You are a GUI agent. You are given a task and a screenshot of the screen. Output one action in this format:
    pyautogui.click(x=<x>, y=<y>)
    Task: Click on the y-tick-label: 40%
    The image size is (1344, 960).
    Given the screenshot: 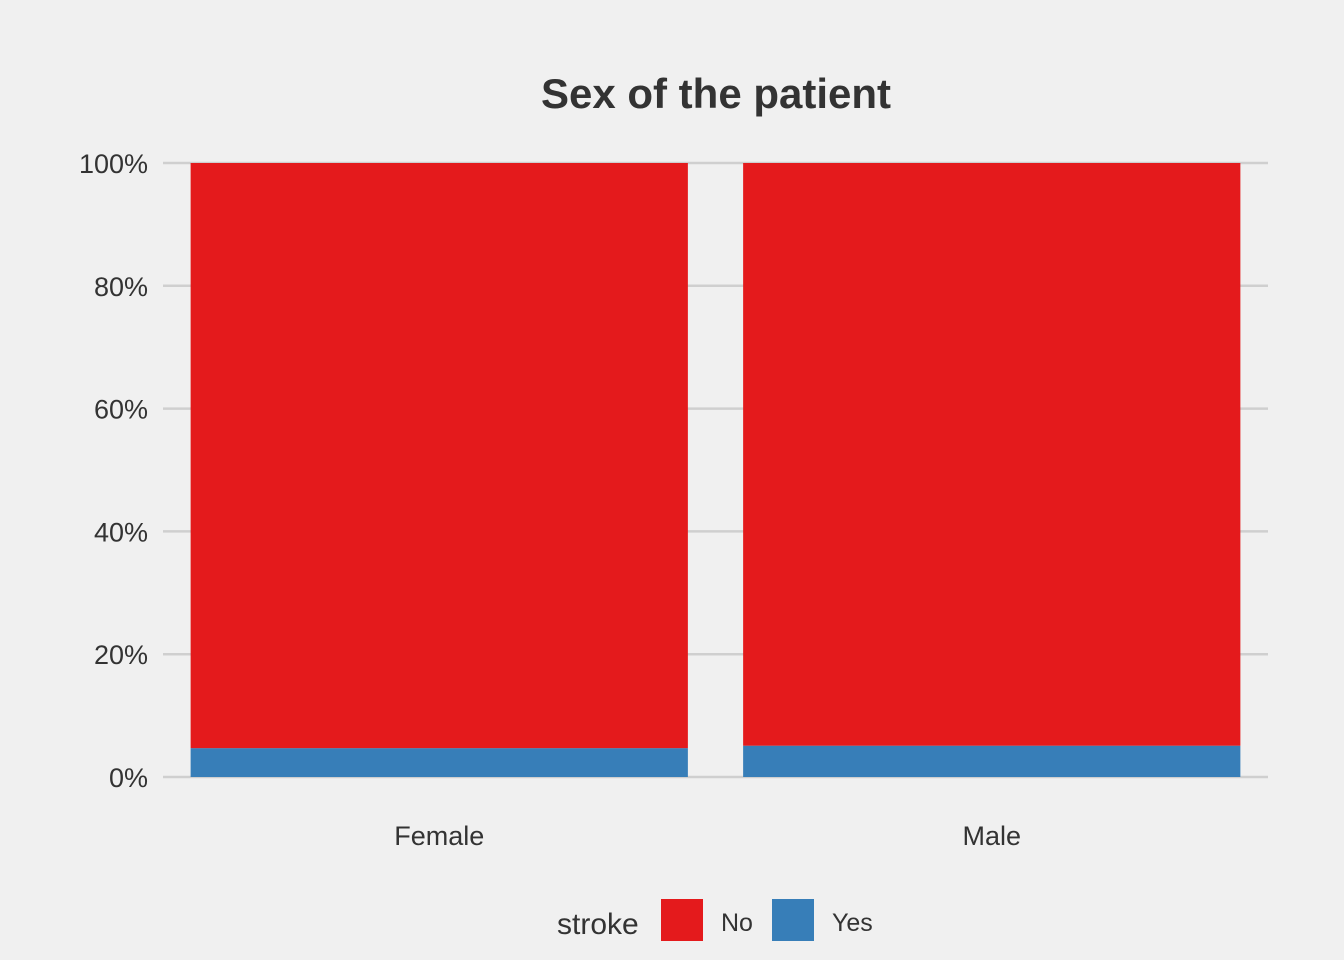 What is the action you would take?
    pyautogui.click(x=121, y=532)
    